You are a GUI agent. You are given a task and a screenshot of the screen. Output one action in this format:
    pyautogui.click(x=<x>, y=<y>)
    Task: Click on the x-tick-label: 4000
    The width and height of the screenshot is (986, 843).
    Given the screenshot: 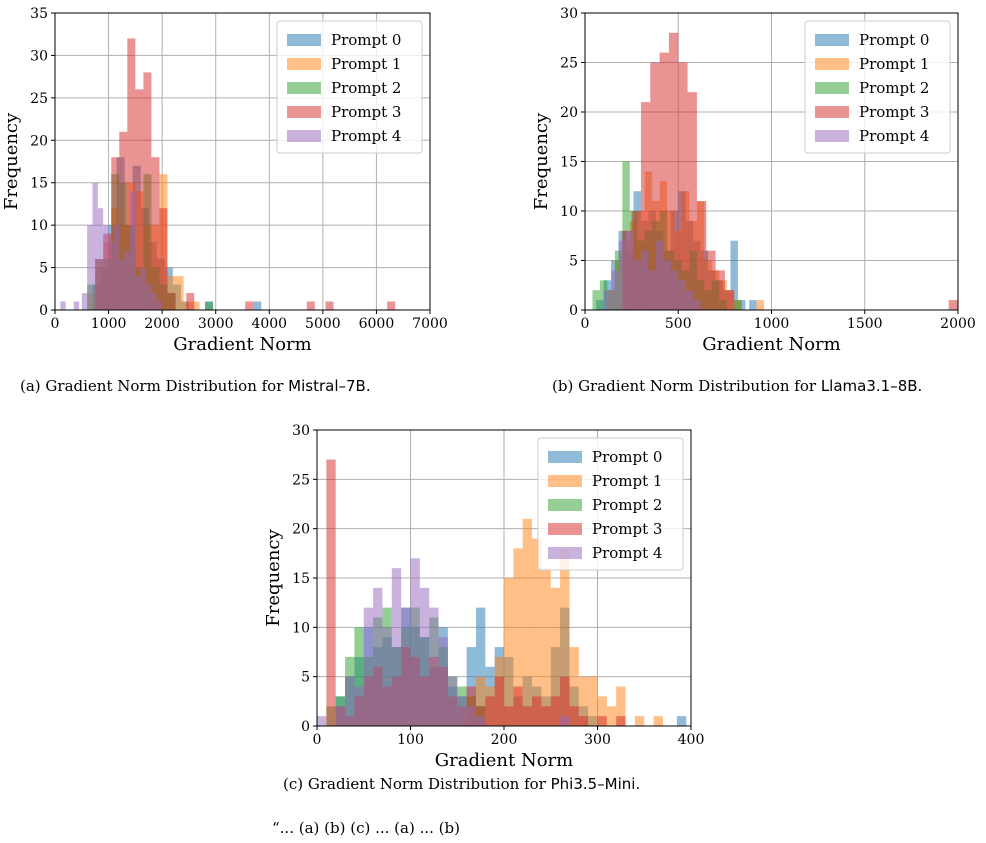 What is the action you would take?
    pyautogui.click(x=269, y=324)
    